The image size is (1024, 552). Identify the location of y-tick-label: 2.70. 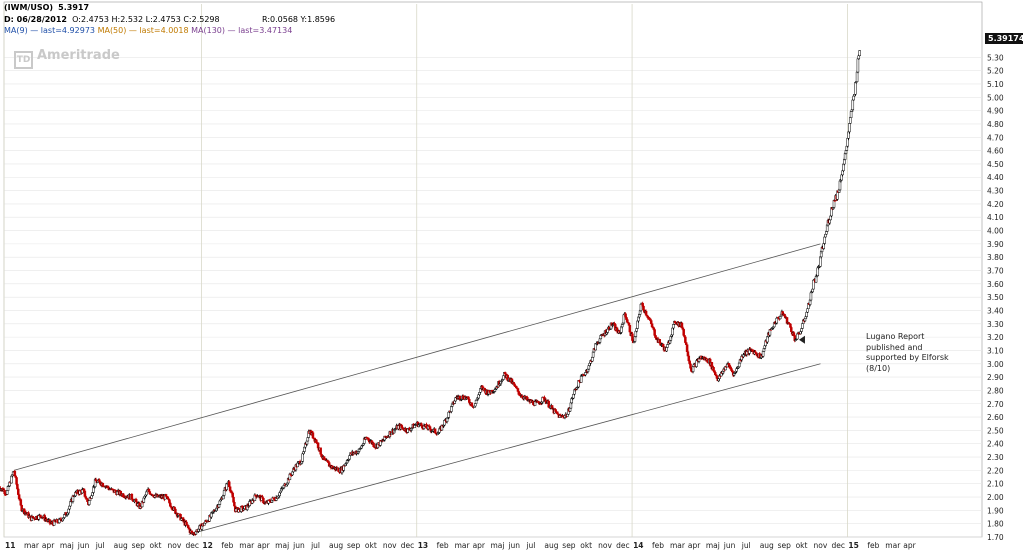
(995, 404).